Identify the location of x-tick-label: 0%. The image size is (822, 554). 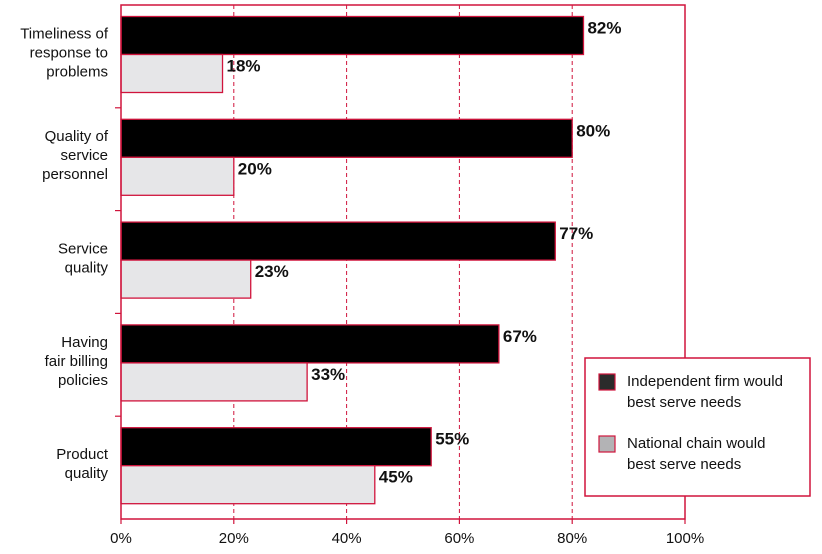
(121, 538).